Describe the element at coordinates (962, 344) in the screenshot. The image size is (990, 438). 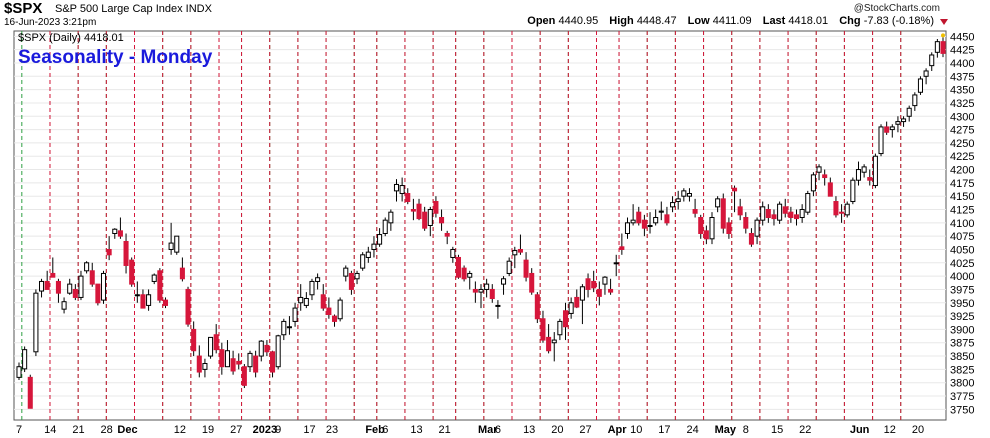
I see `y-tick-label: 3875` at that location.